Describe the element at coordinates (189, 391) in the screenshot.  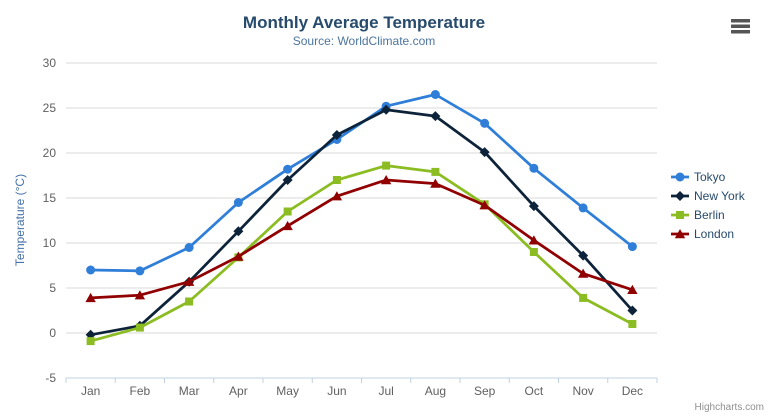
I see `xaxis-label-mar: Mar` at that location.